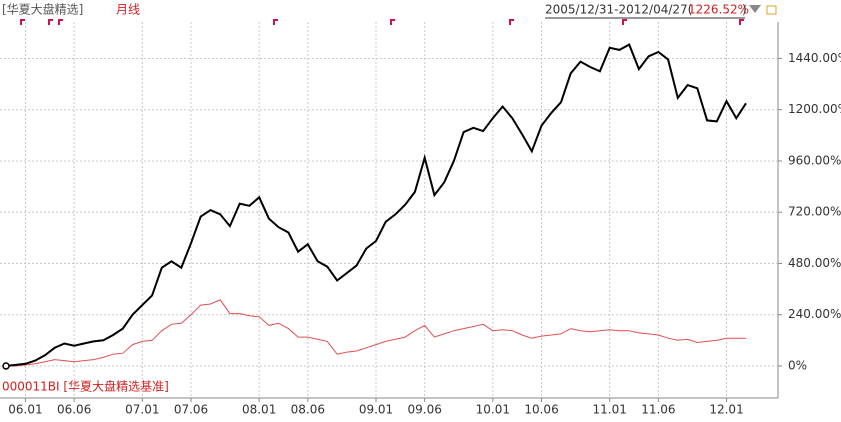 This screenshot has height=422, width=841. Describe the element at coordinates (718, 10) in the screenshot. I see `return: 1226.52%` at that location.